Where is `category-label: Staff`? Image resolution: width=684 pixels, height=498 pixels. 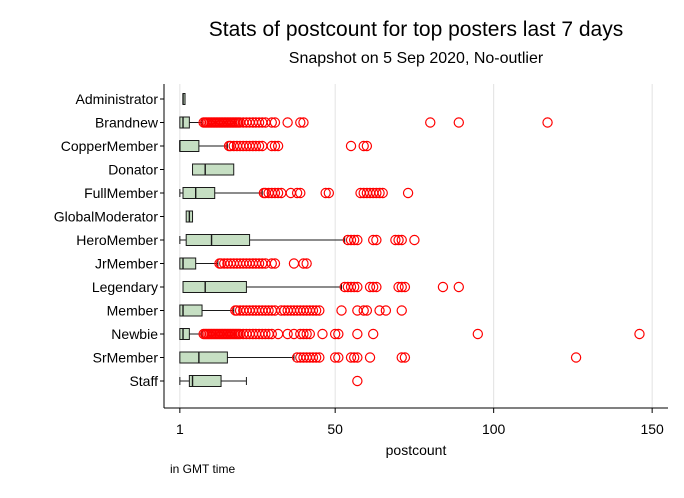 category-label: Staff is located at coordinates (143, 381).